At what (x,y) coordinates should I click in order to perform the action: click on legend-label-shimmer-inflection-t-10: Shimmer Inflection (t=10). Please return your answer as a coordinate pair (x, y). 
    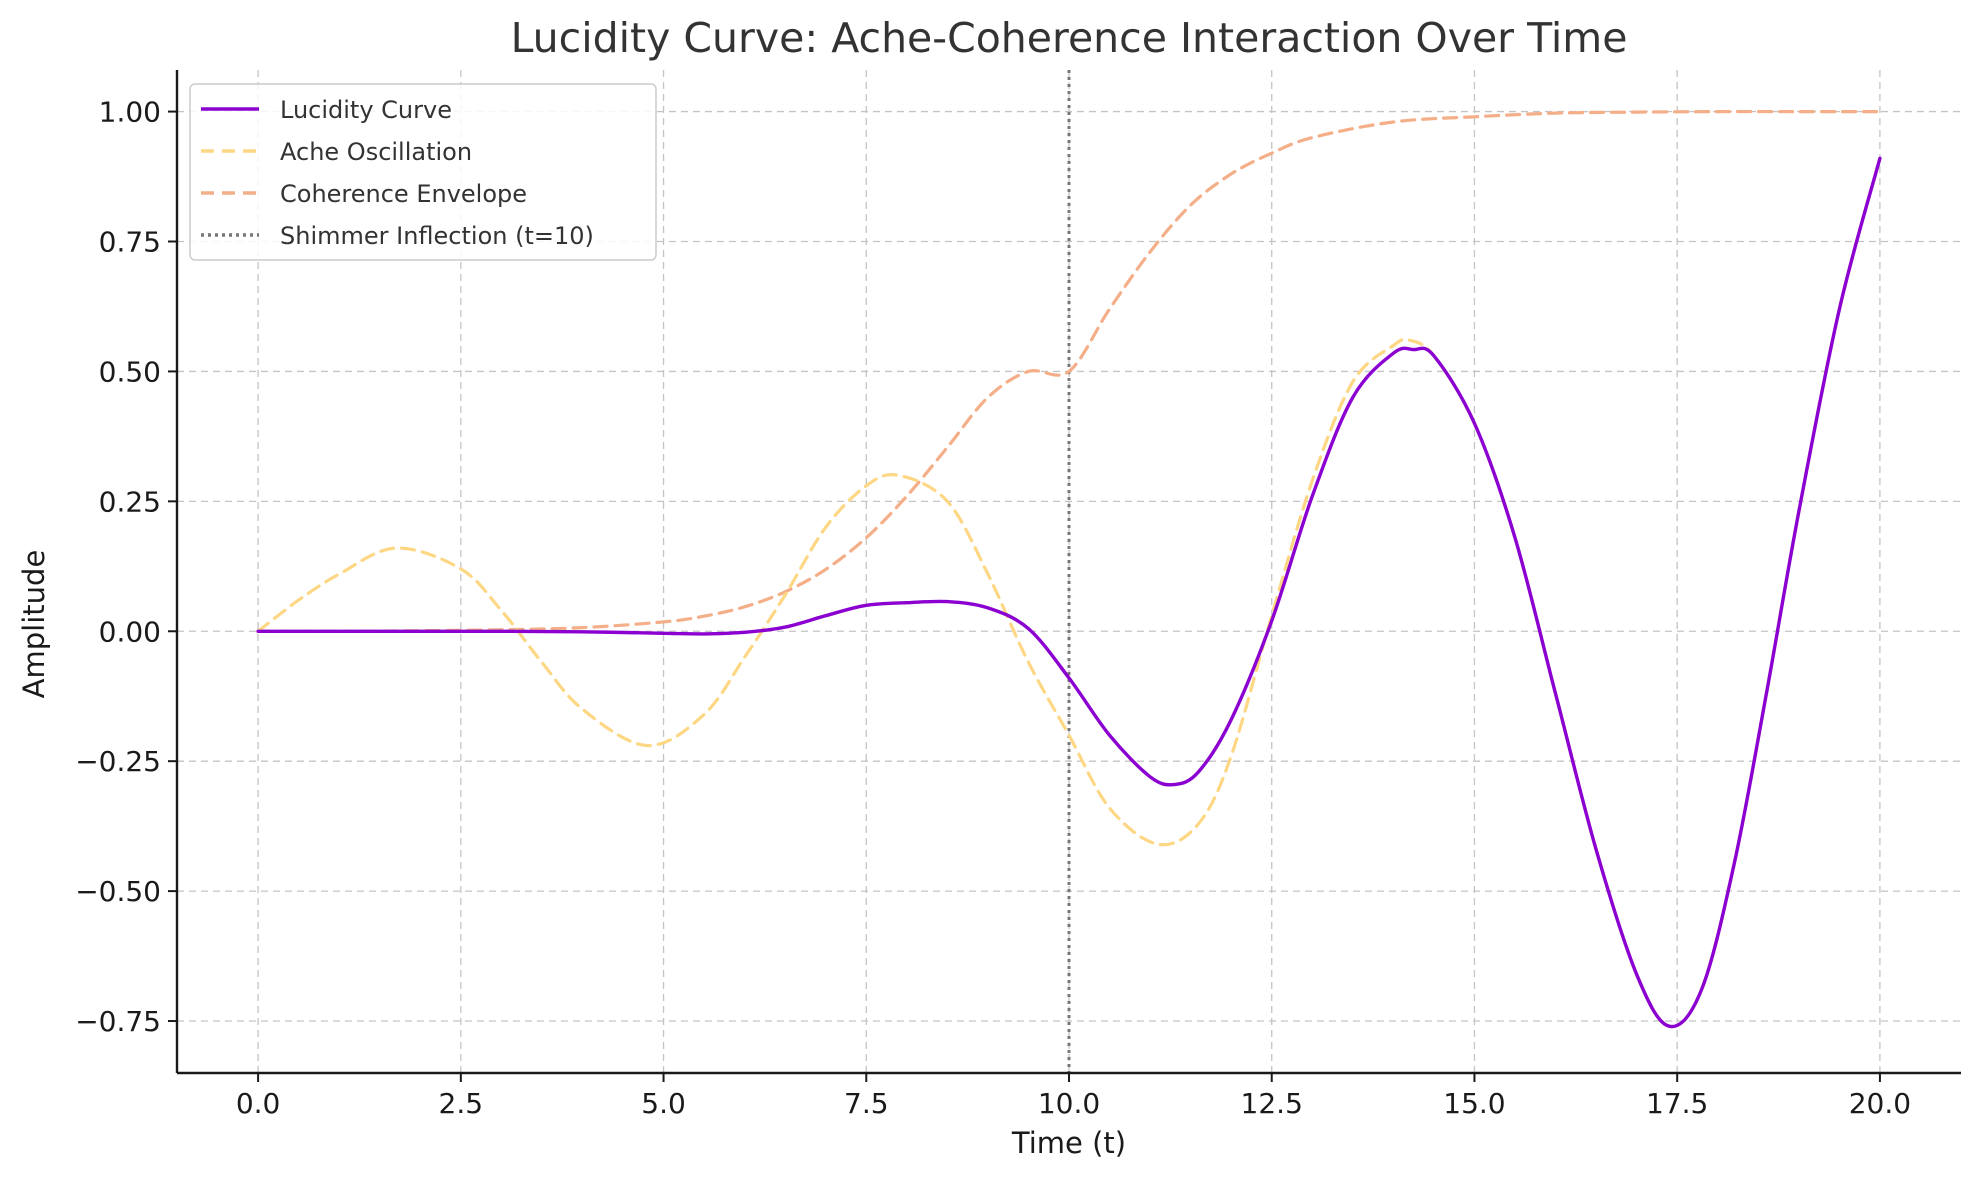
    Looking at the image, I should click on (437, 236).